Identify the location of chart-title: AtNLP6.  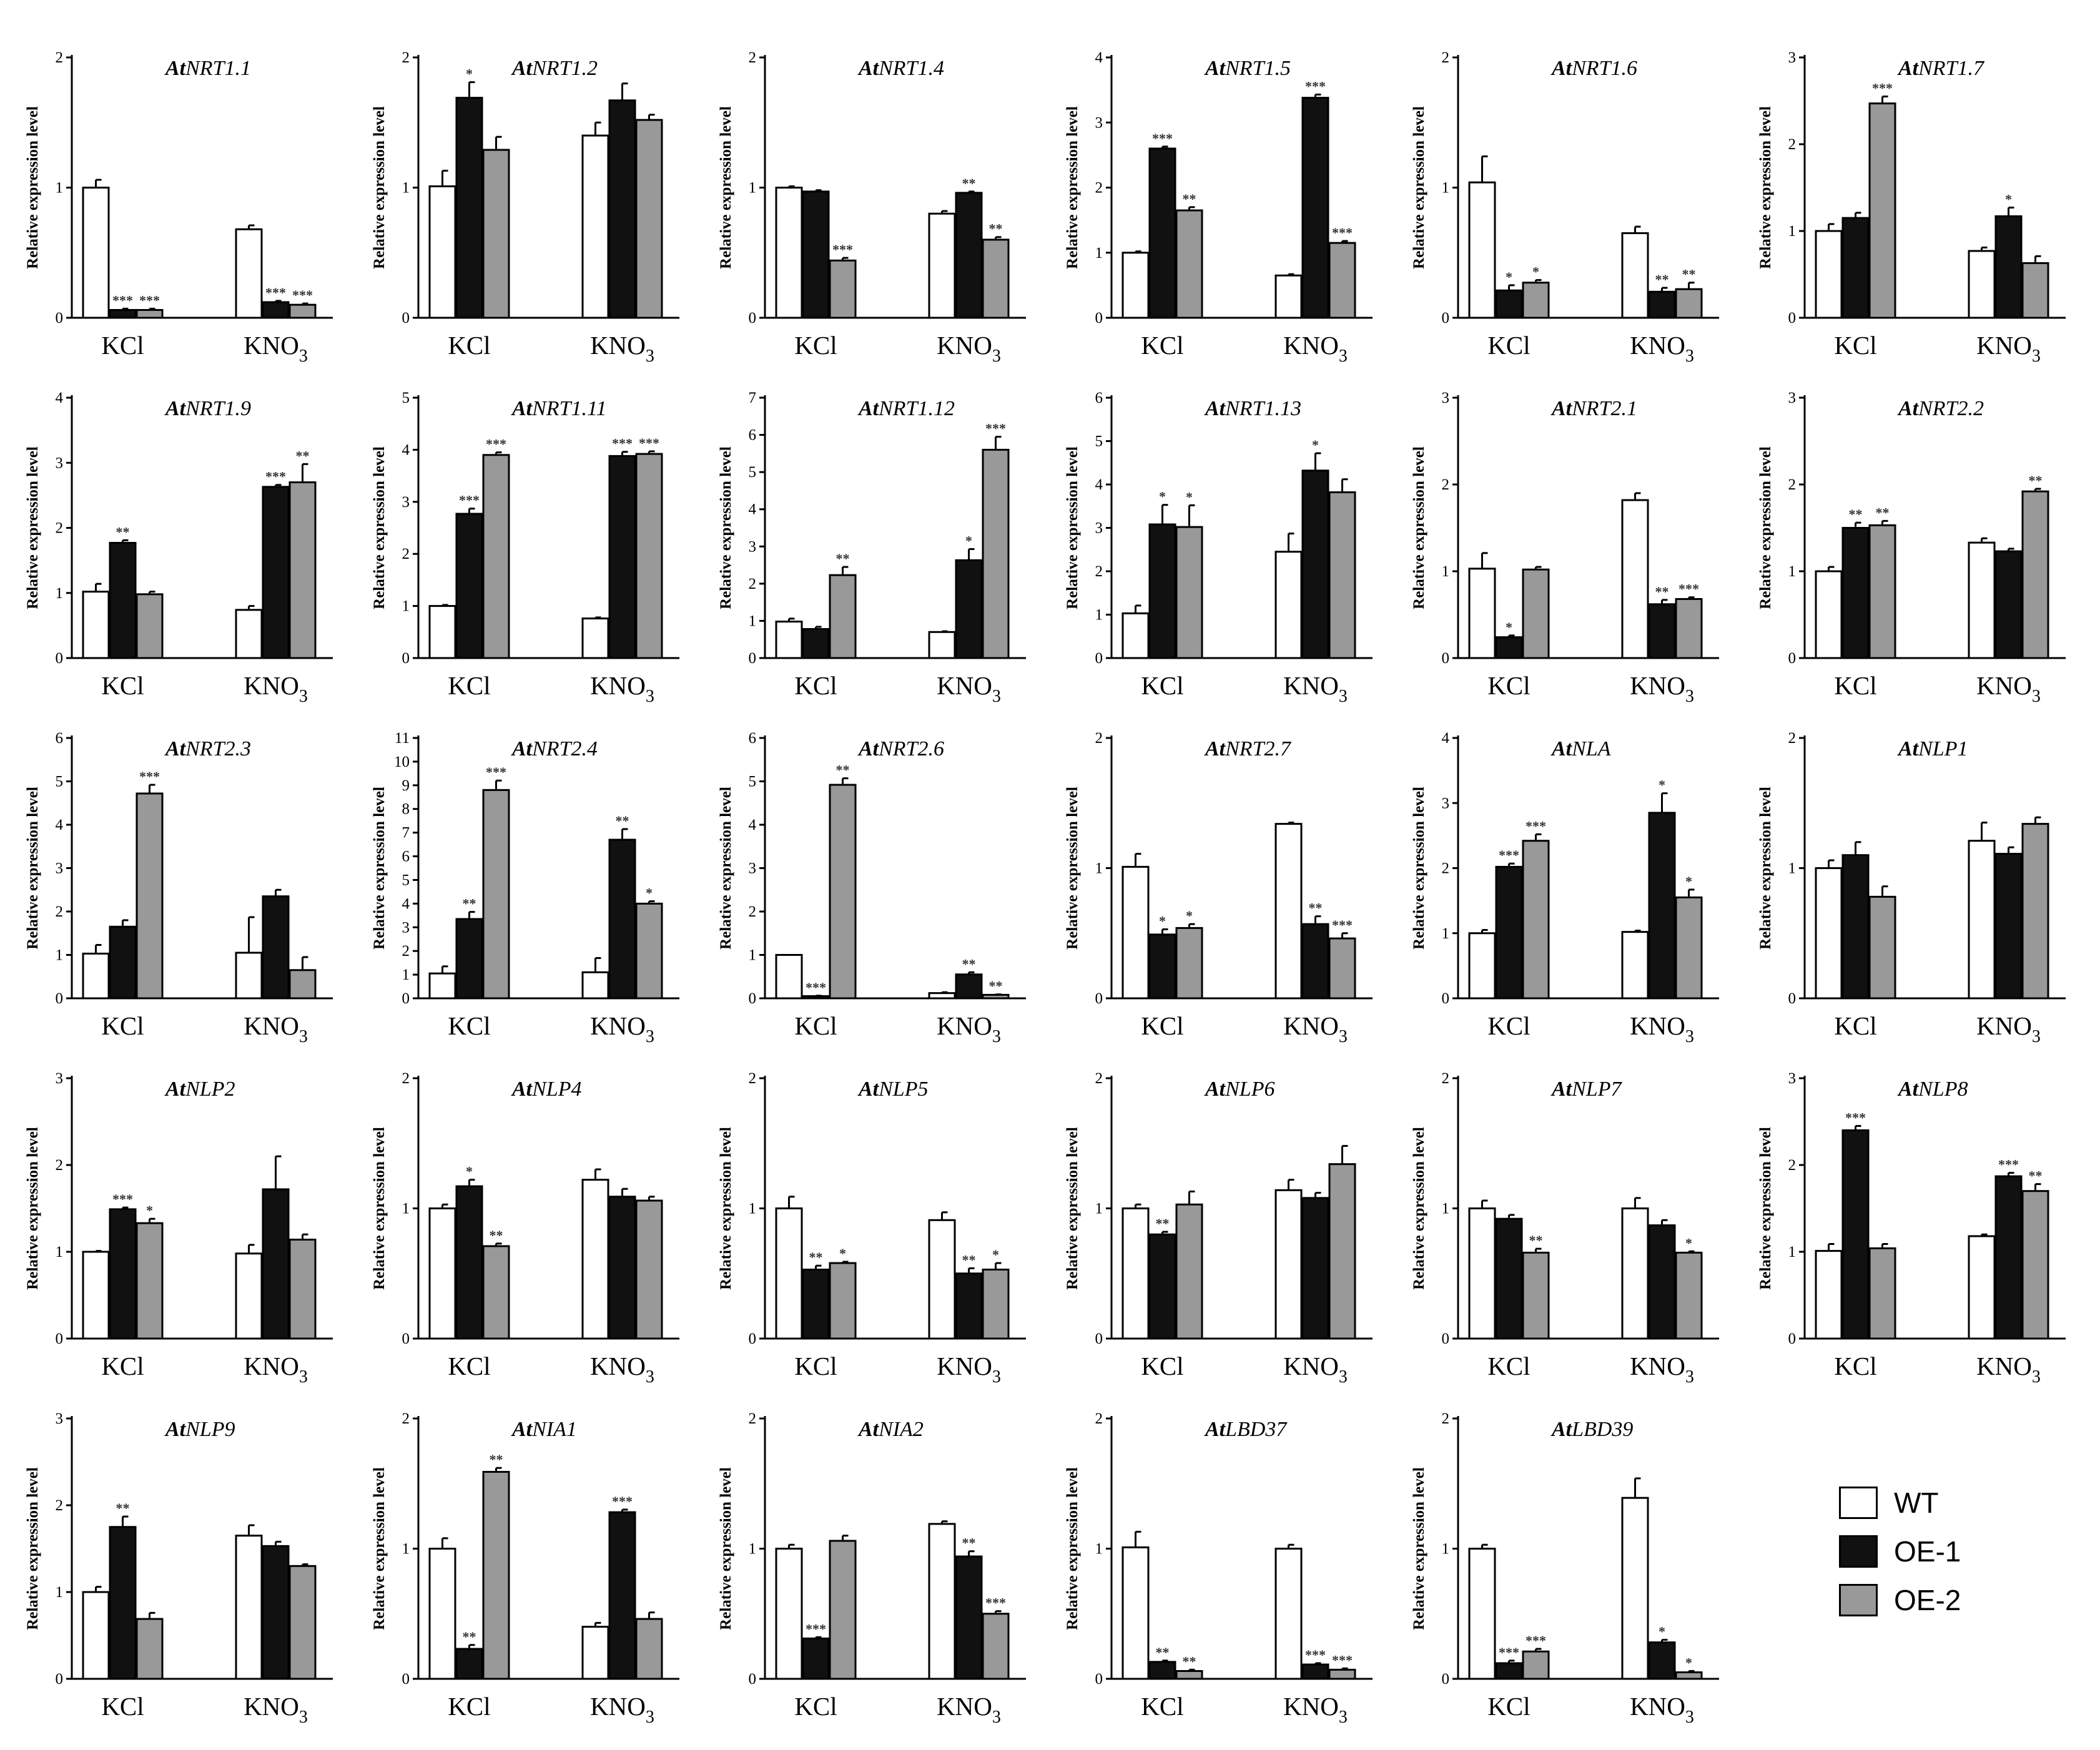
(1239, 1089).